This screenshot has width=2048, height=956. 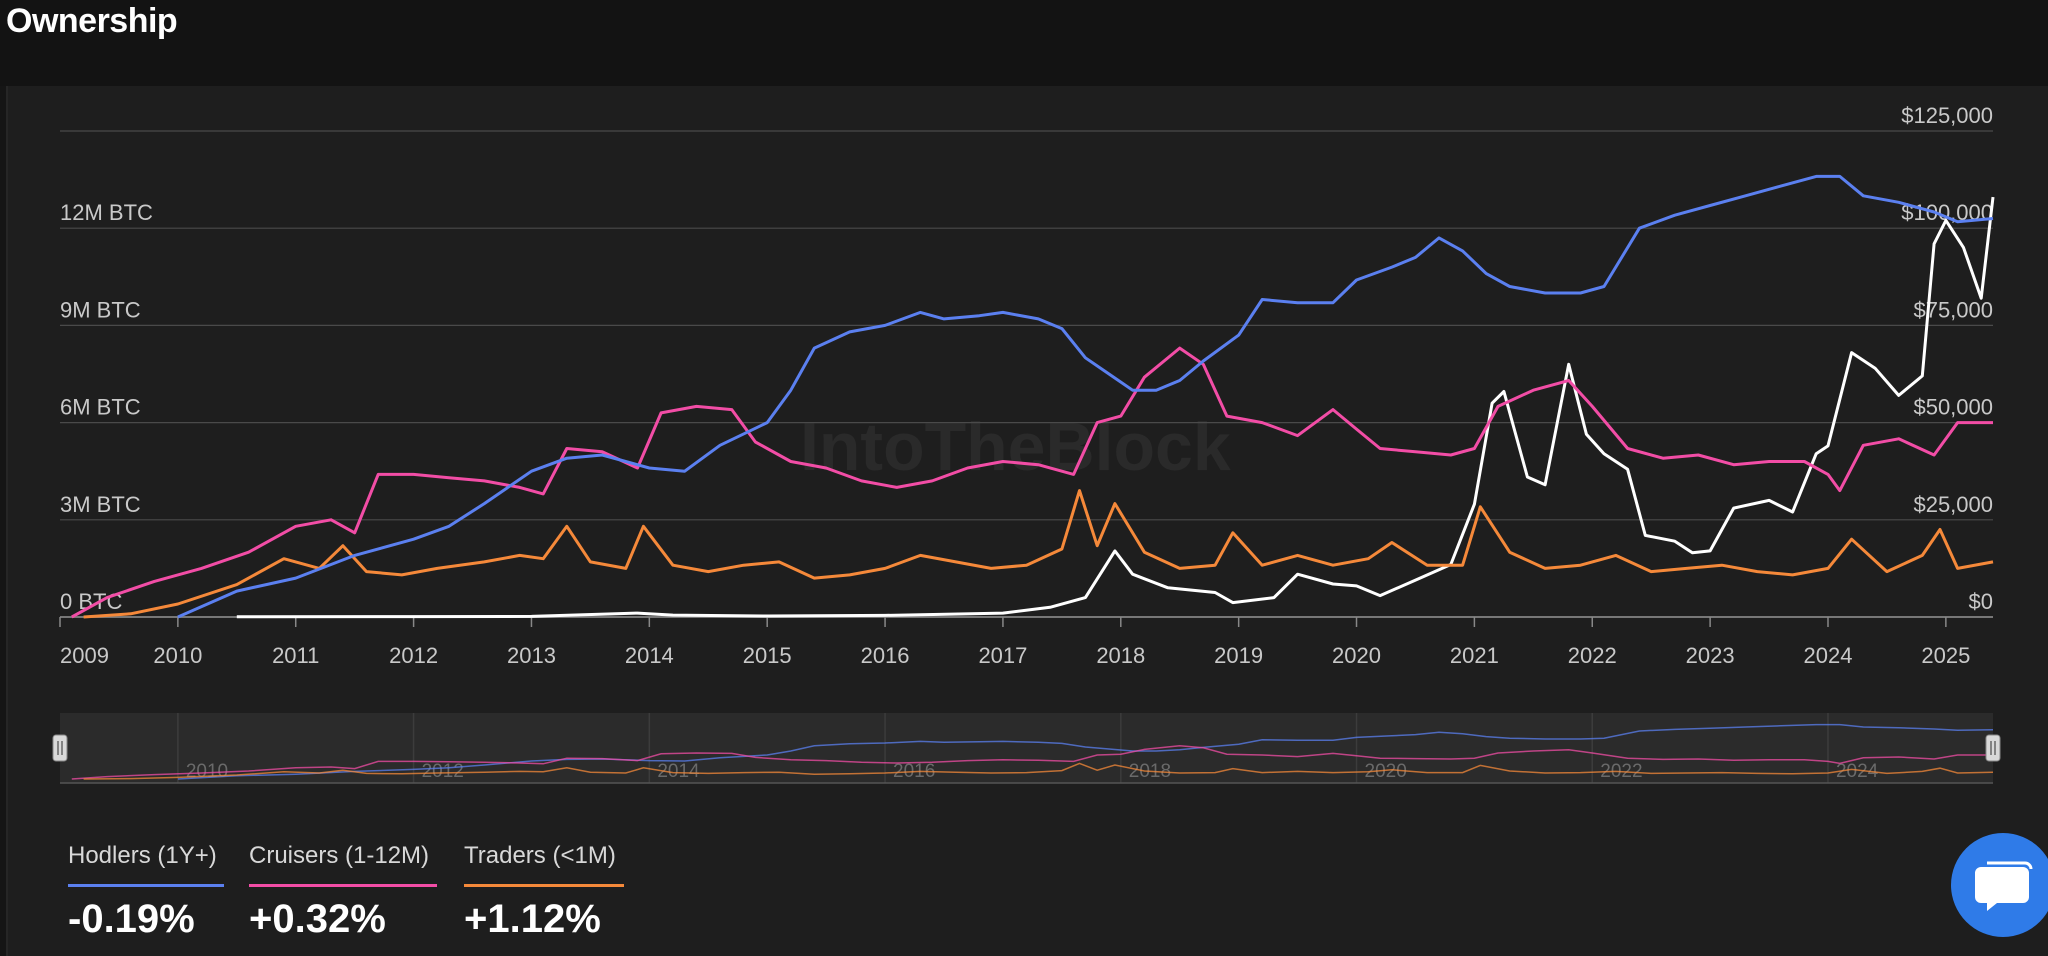 What do you see at coordinates (106, 212) in the screenshot?
I see `left-axis-tick-label: 12M BTC` at bounding box center [106, 212].